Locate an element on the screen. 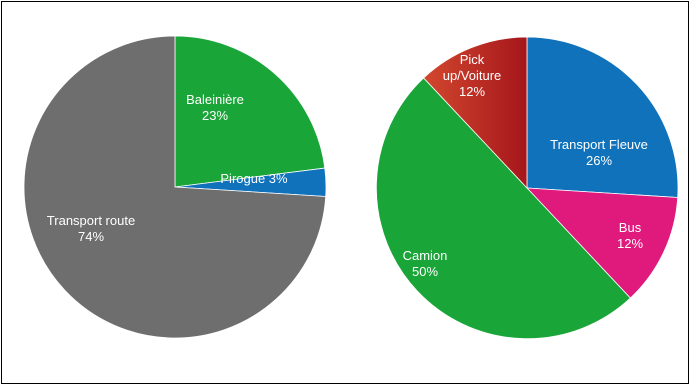  slice-label-transport-fleuve: Transport Fleuve 26% is located at coordinates (599, 152).